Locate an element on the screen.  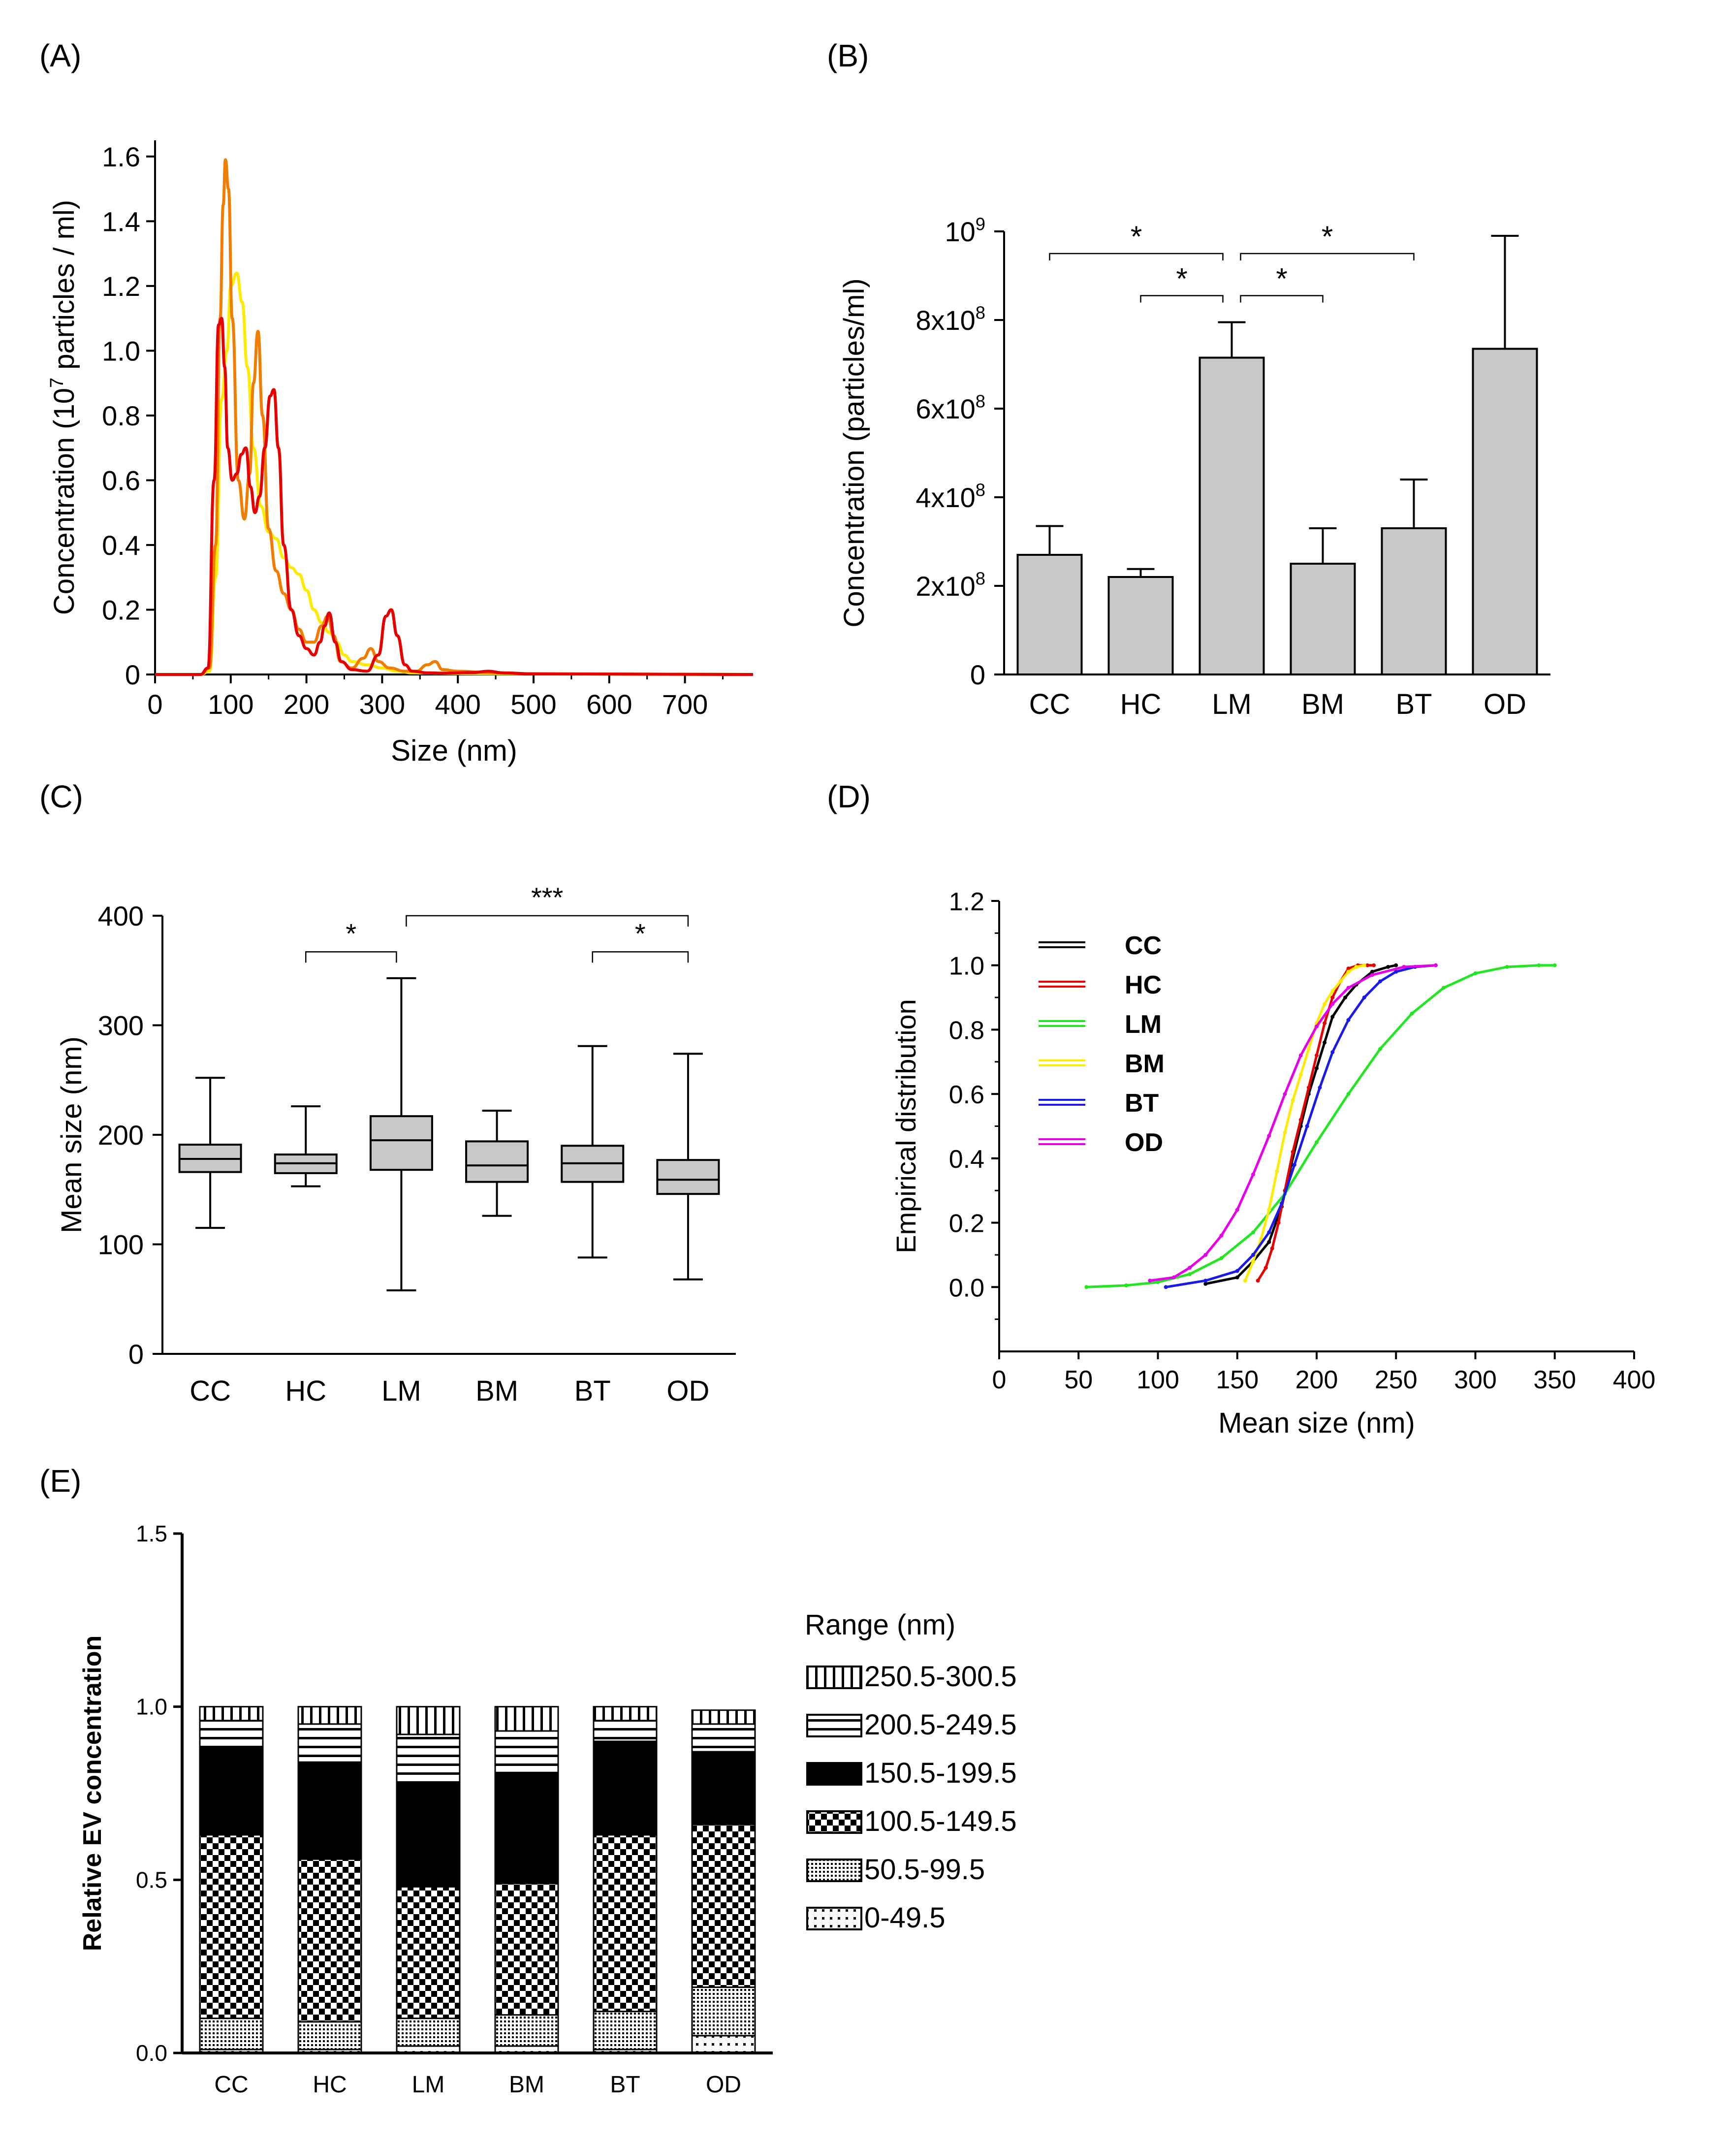
y-tick-label: 1.6 is located at coordinates (121, 156).